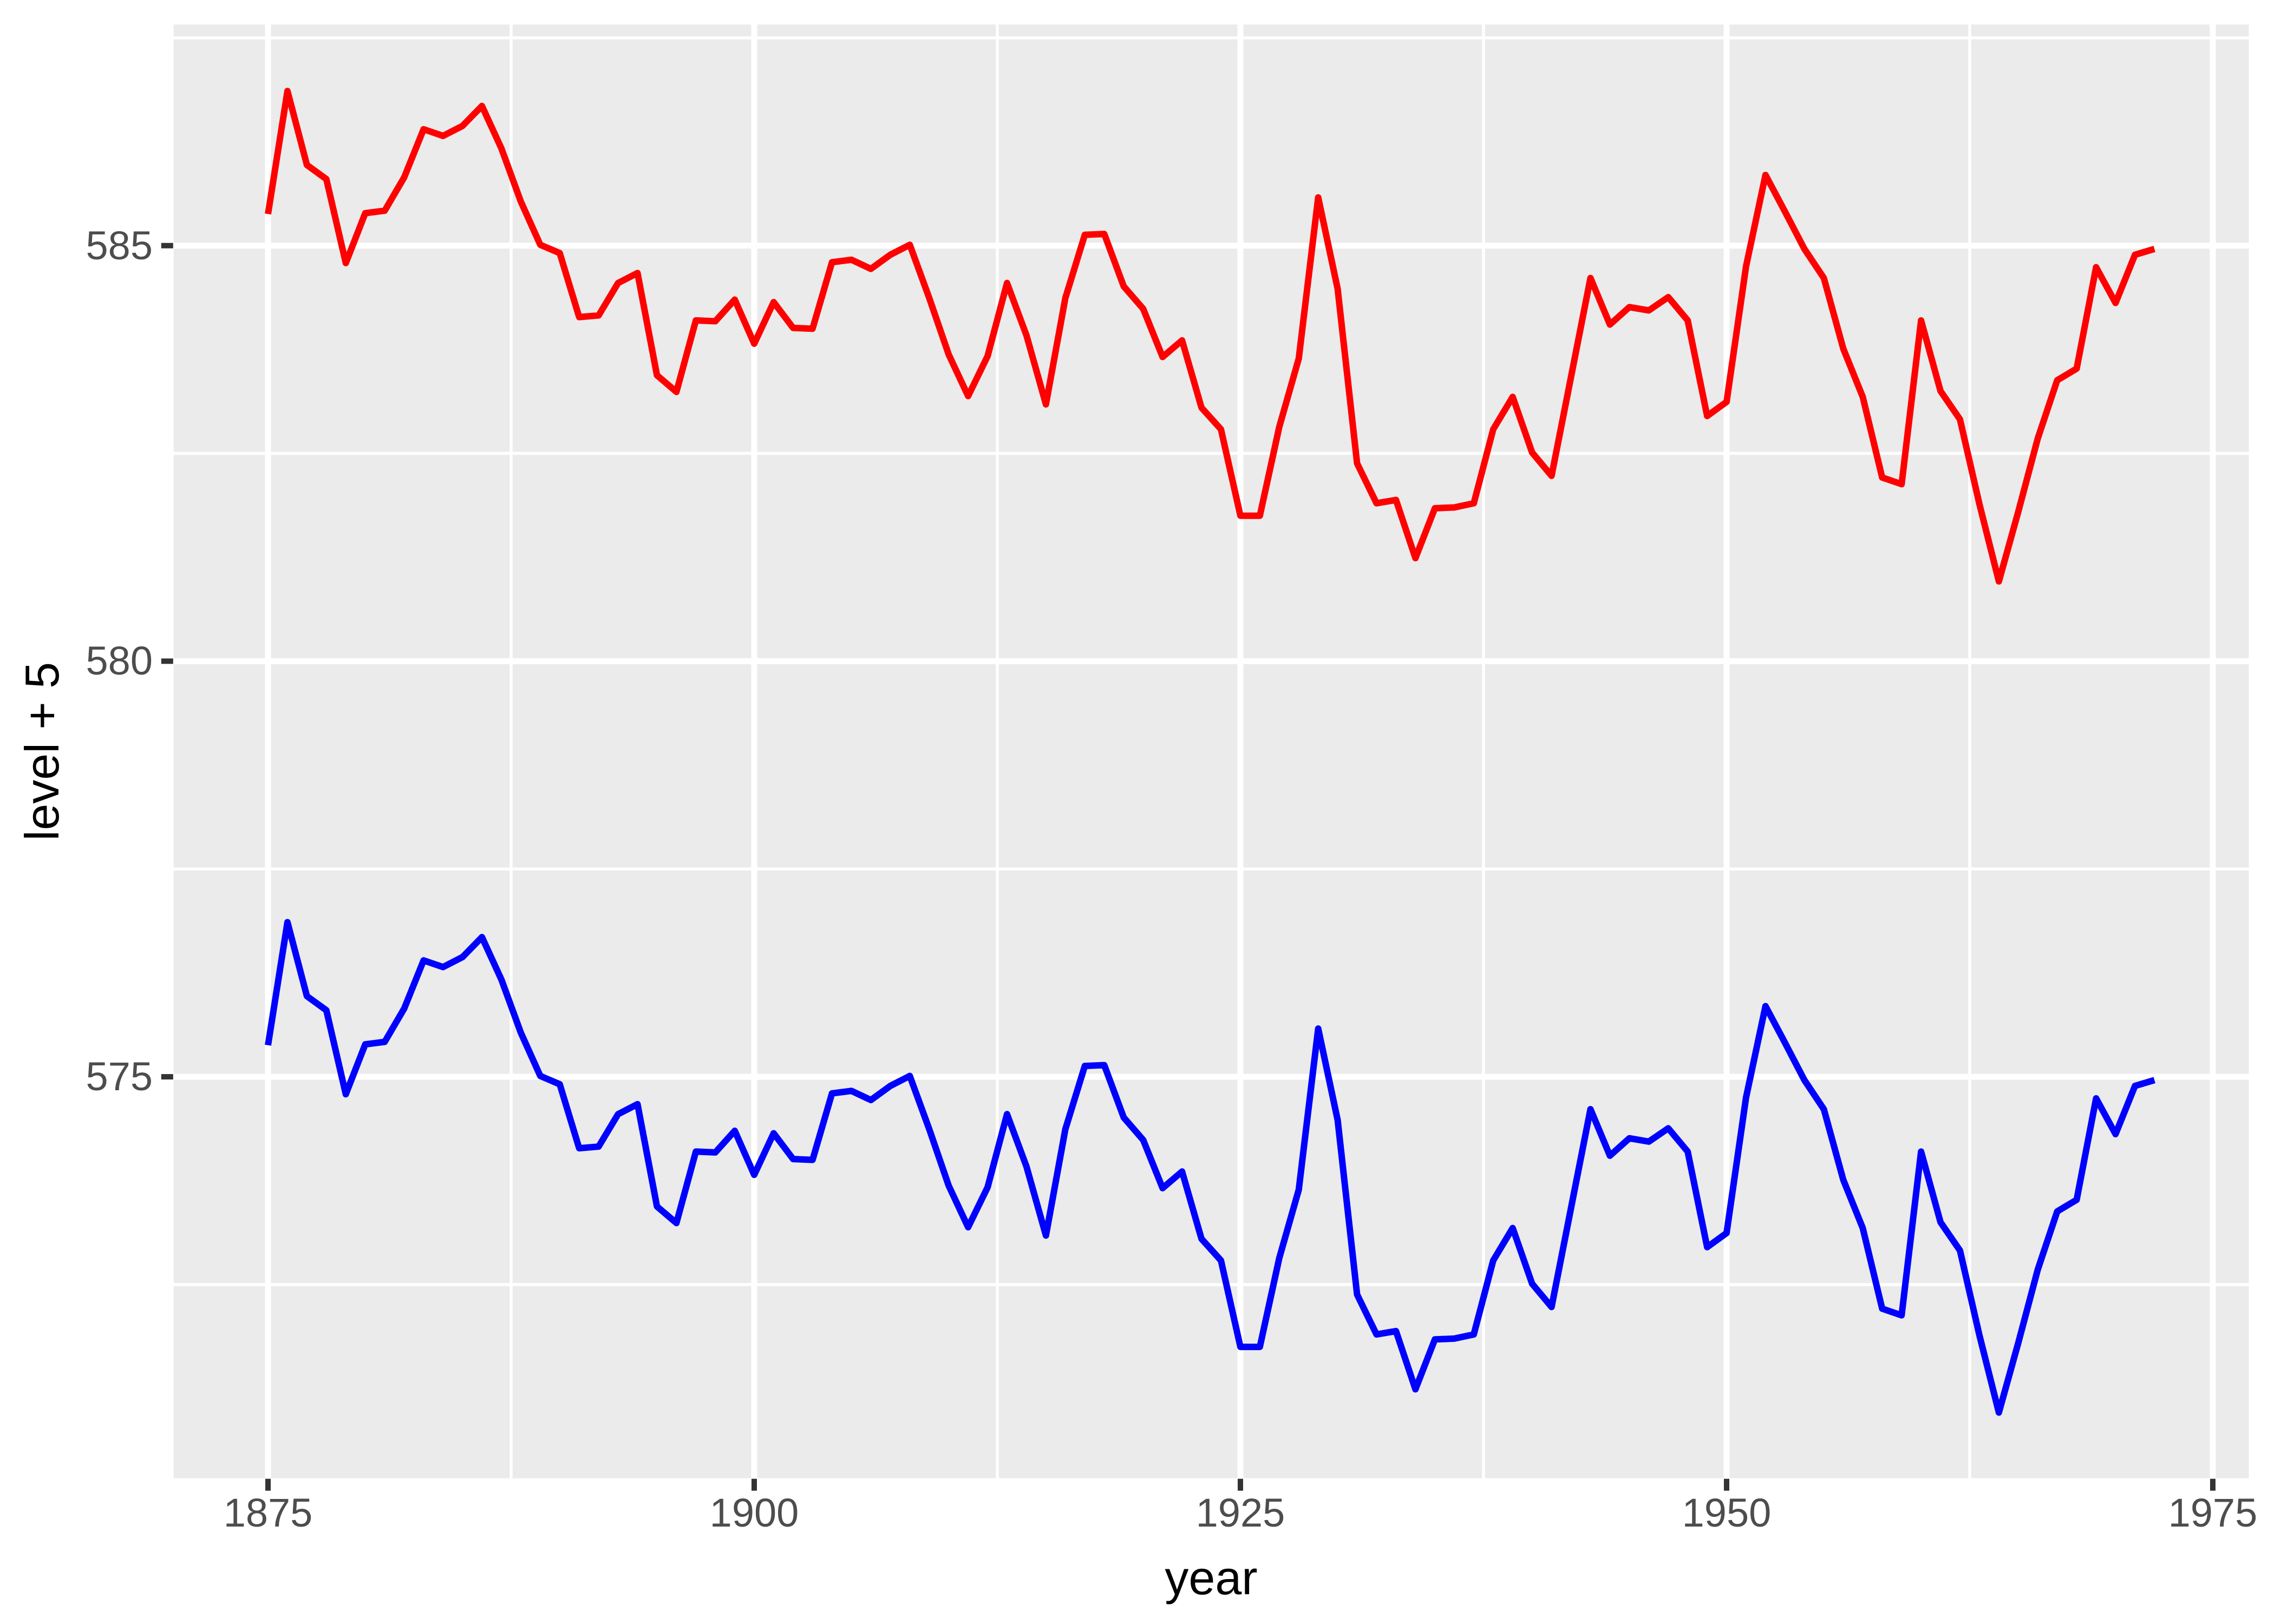 Image resolution: width=2274 pixels, height=1624 pixels. Describe the element at coordinates (42, 751) in the screenshot. I see `y-axis-title: level + 5` at that location.